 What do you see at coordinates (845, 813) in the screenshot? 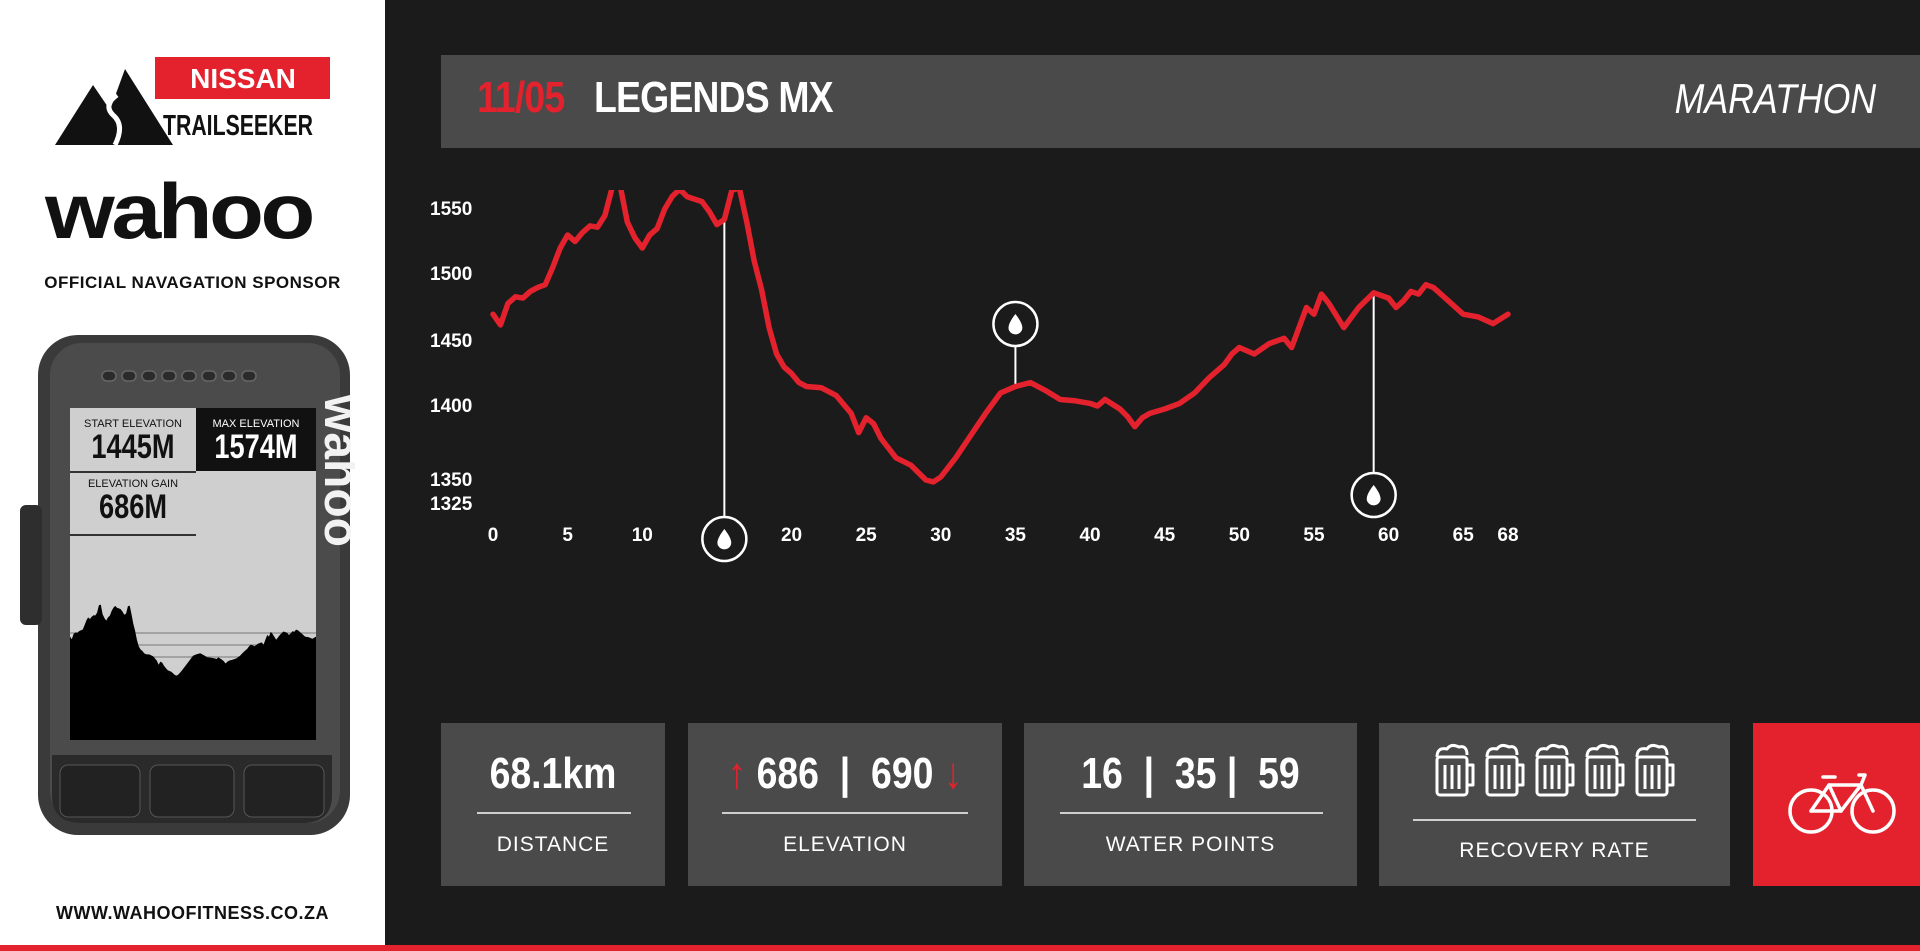
I see `elevation-divider` at bounding box center [845, 813].